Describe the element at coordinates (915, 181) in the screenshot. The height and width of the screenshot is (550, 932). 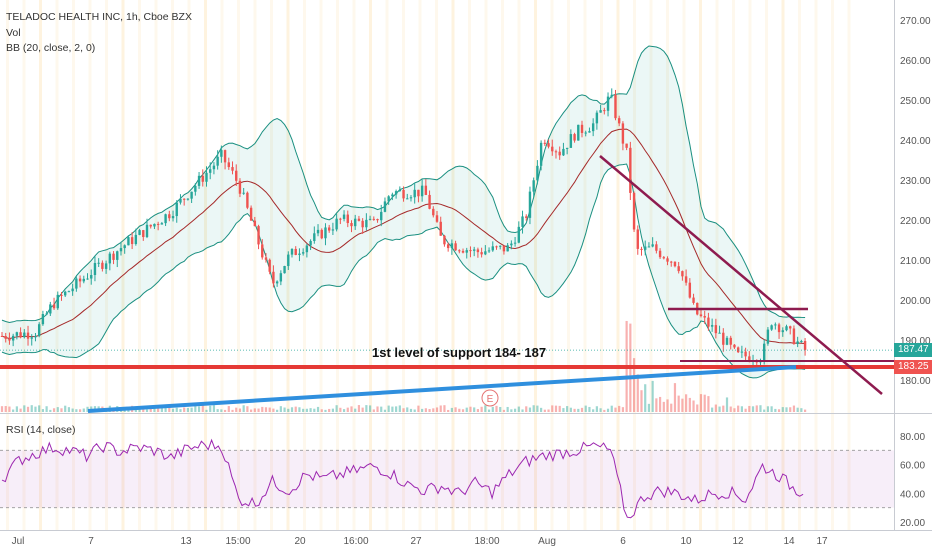
I see `price-tick-label: 230.00` at that location.